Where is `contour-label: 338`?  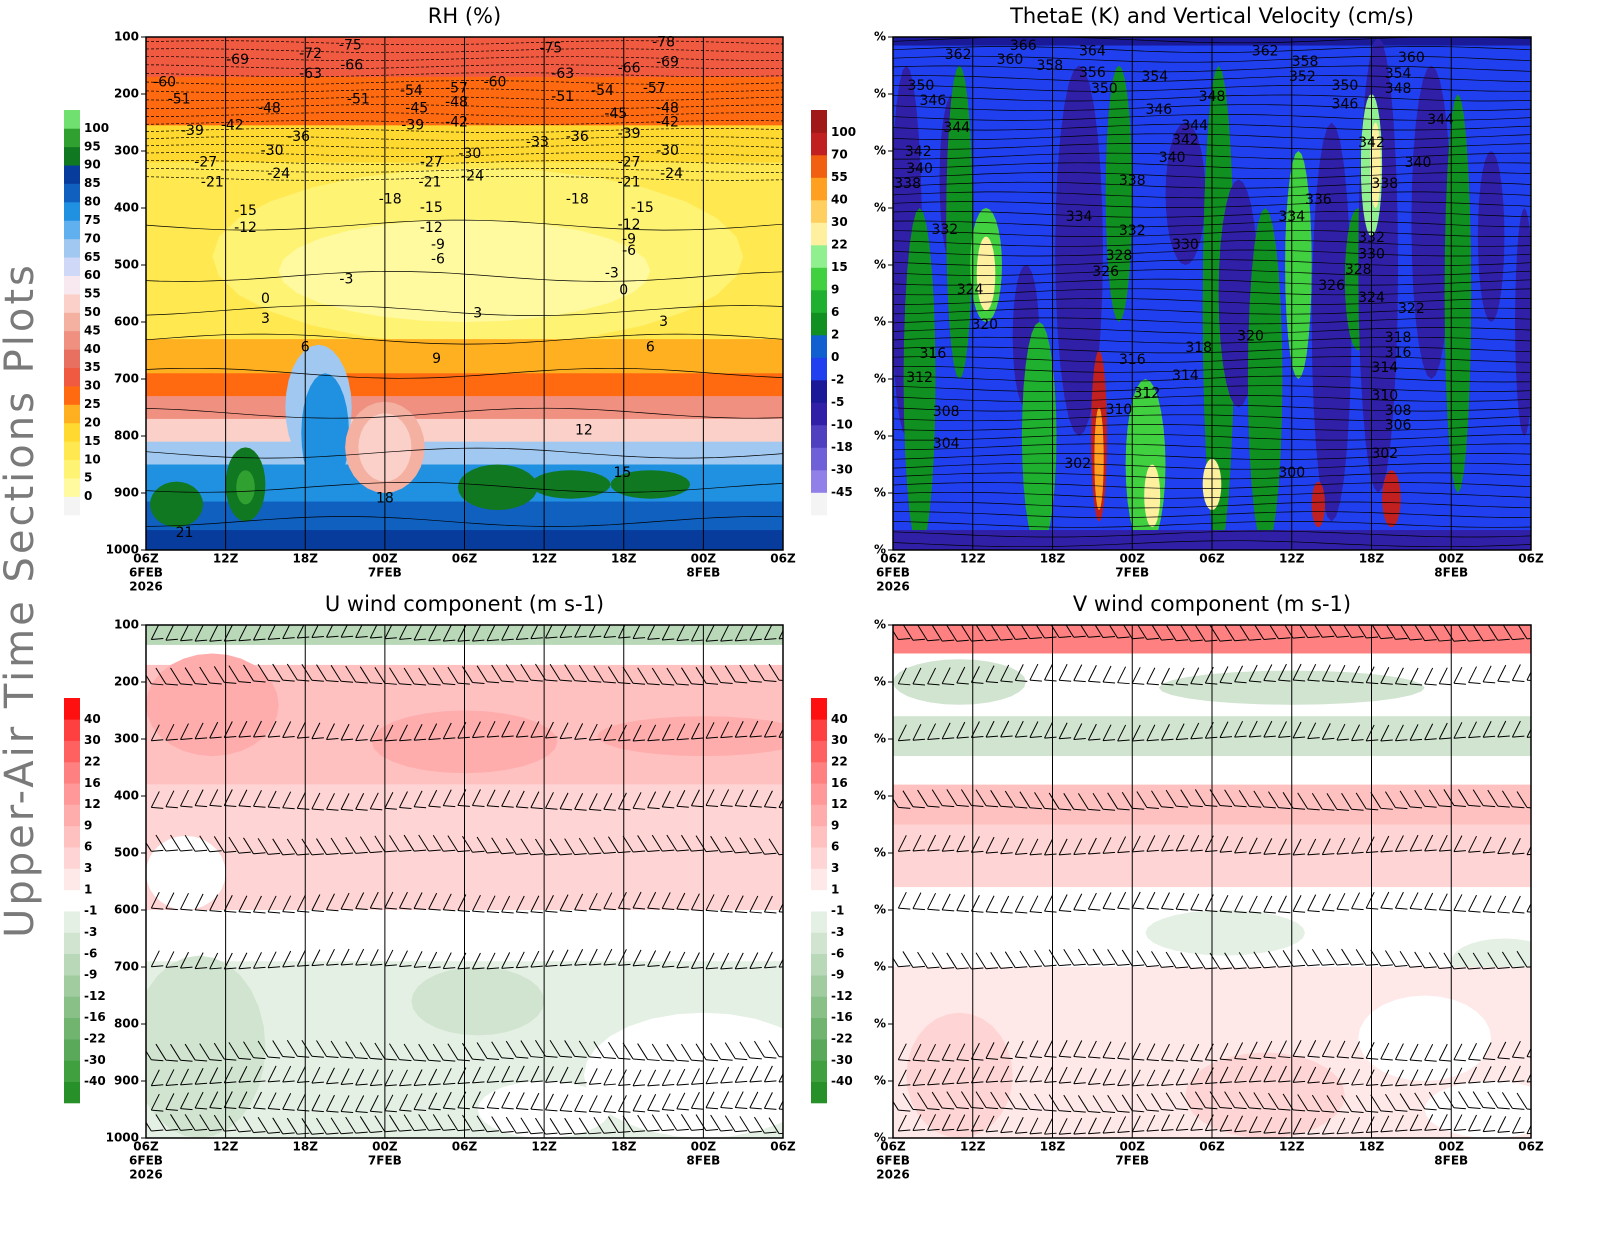 contour-label: 338 is located at coordinates (1132, 181).